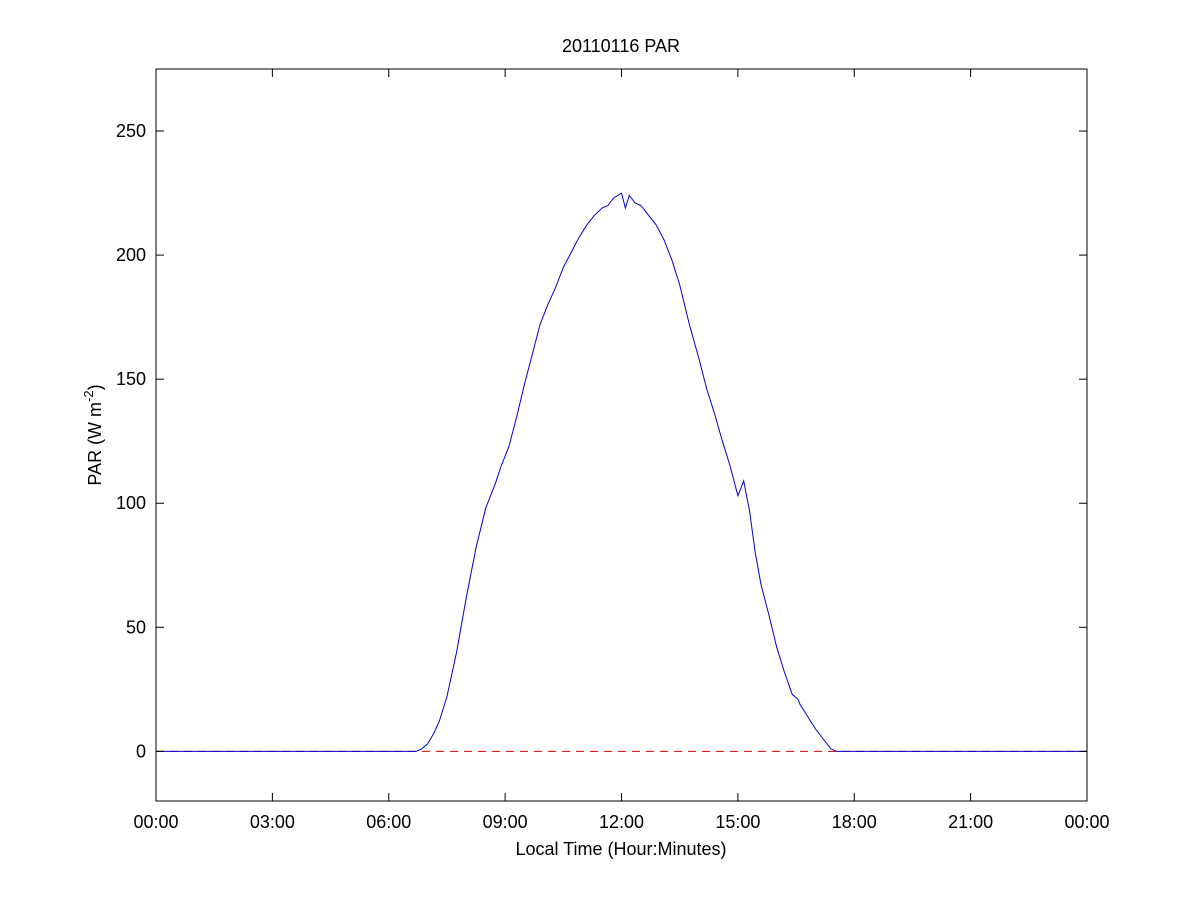  What do you see at coordinates (970, 822) in the screenshot?
I see `x-tick-label: 21:00` at bounding box center [970, 822].